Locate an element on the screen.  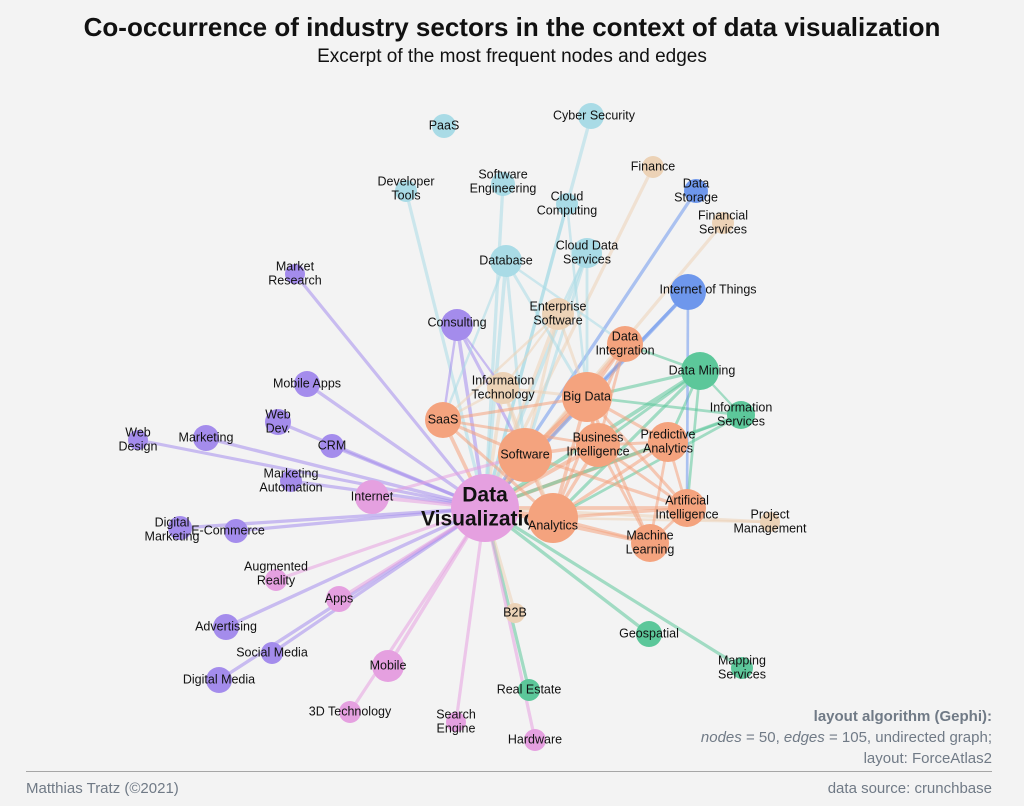
node-label: Services is located at coordinates (587, 259).